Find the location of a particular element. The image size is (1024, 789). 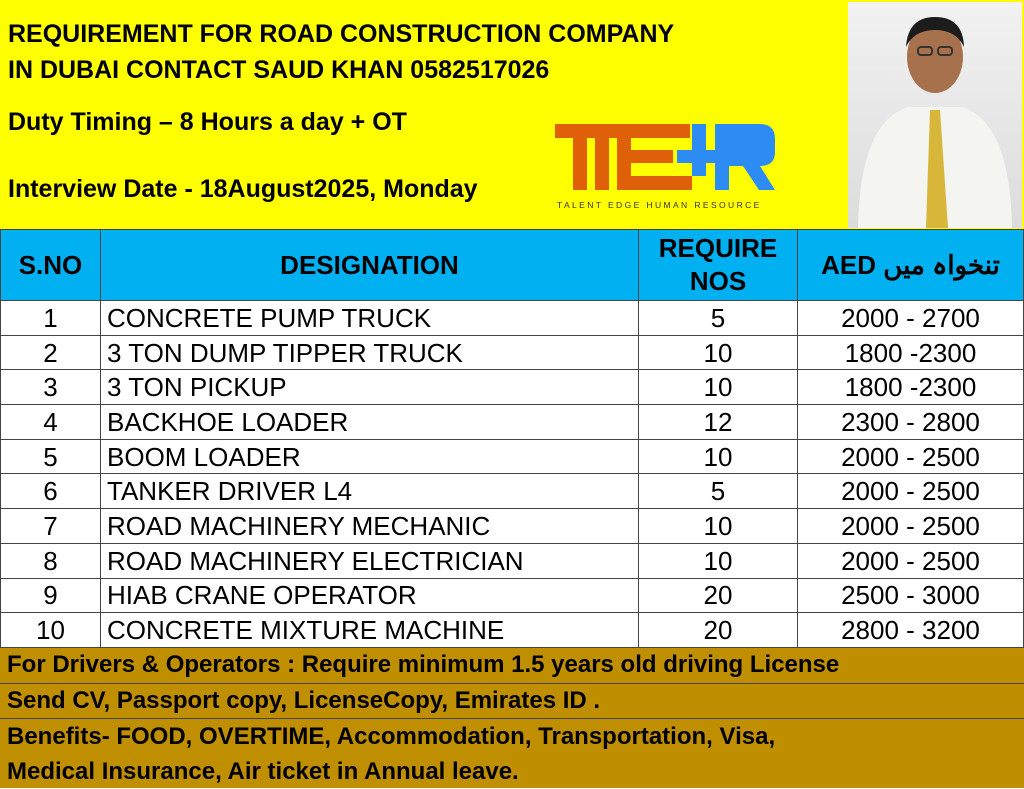

table-row: 10 CONCRETE MIXTURE MACHINE 20 2800 - 3200 is located at coordinates (512, 630).